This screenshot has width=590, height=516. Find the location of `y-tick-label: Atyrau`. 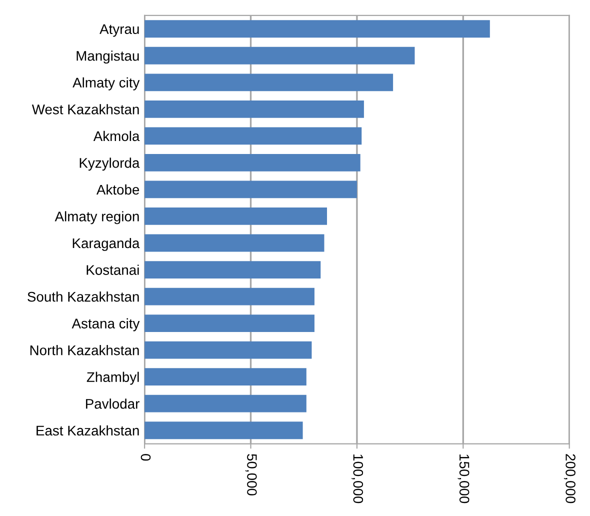

y-tick-label: Atyrau is located at coordinates (119, 30).